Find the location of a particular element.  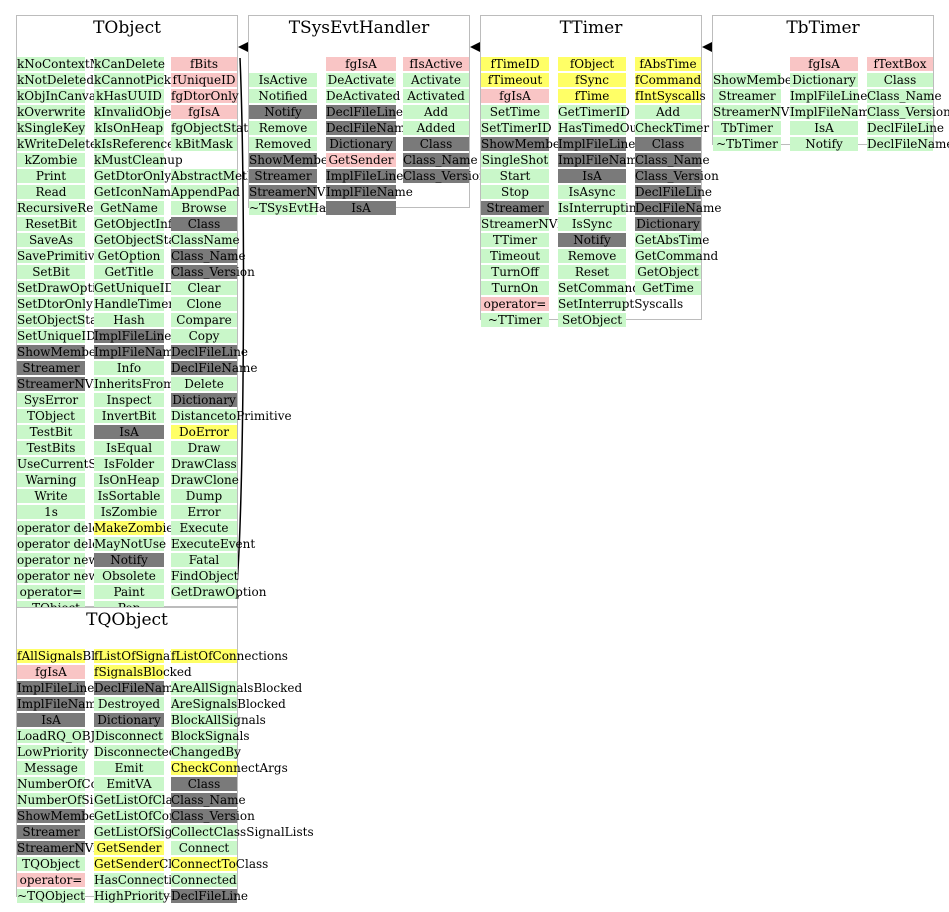

member-obsolete: Obsolete is located at coordinates (129, 576).